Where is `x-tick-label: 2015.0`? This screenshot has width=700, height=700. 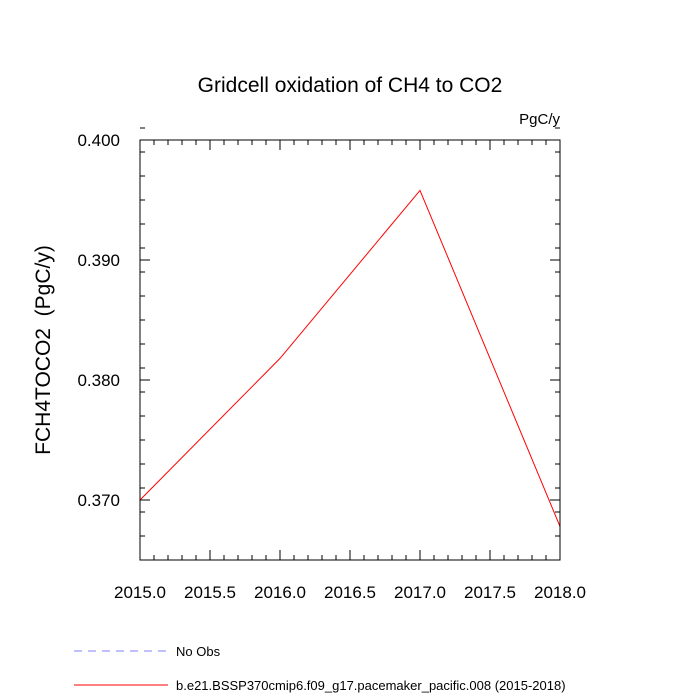
x-tick-label: 2015.0 is located at coordinates (140, 592).